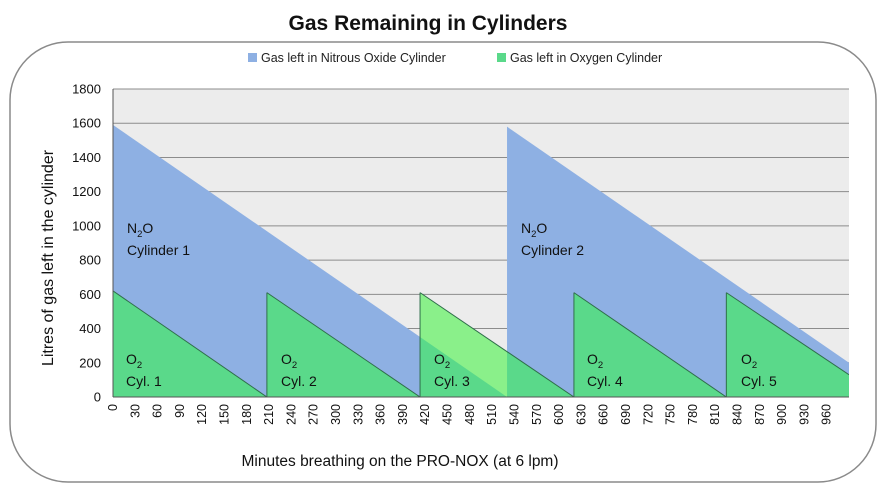 The width and height of the screenshot is (886, 497). I want to click on x-tick-label: 660, so click(604, 414).